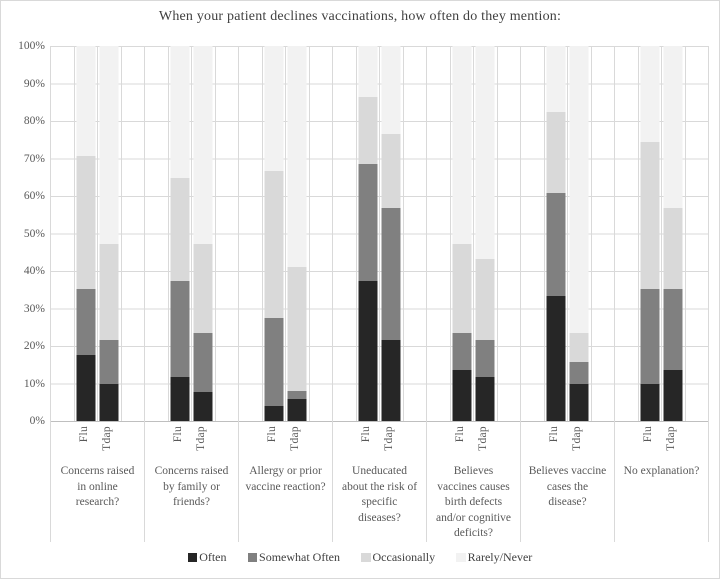  What do you see at coordinates (191, 486) in the screenshot?
I see `category-label-line: by family or` at bounding box center [191, 486].